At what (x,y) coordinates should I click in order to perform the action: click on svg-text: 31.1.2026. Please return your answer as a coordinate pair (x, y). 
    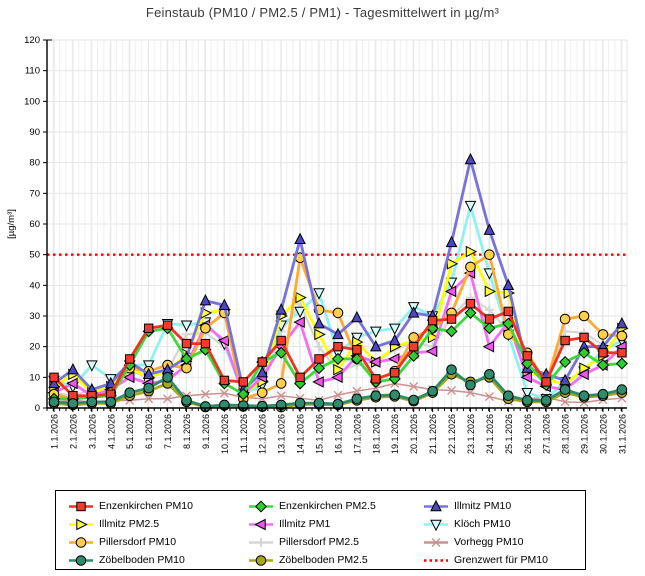
    Looking at the image, I should click on (622, 434).